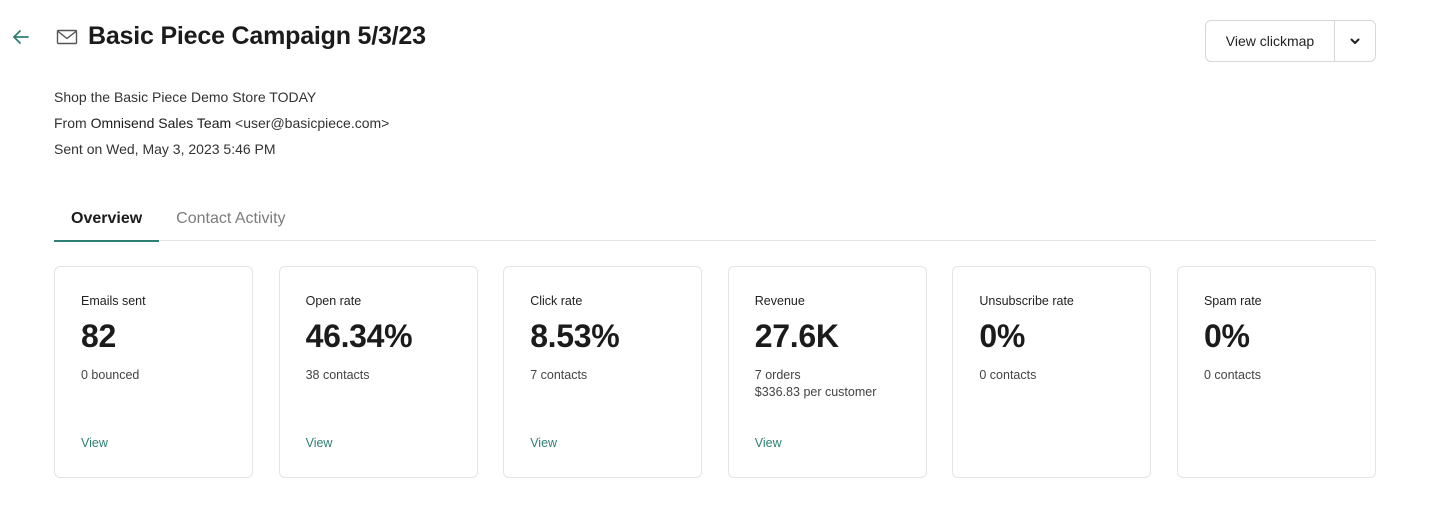  What do you see at coordinates (1270, 41) in the screenshot?
I see `view-clickmap-button: View clickmap` at bounding box center [1270, 41].